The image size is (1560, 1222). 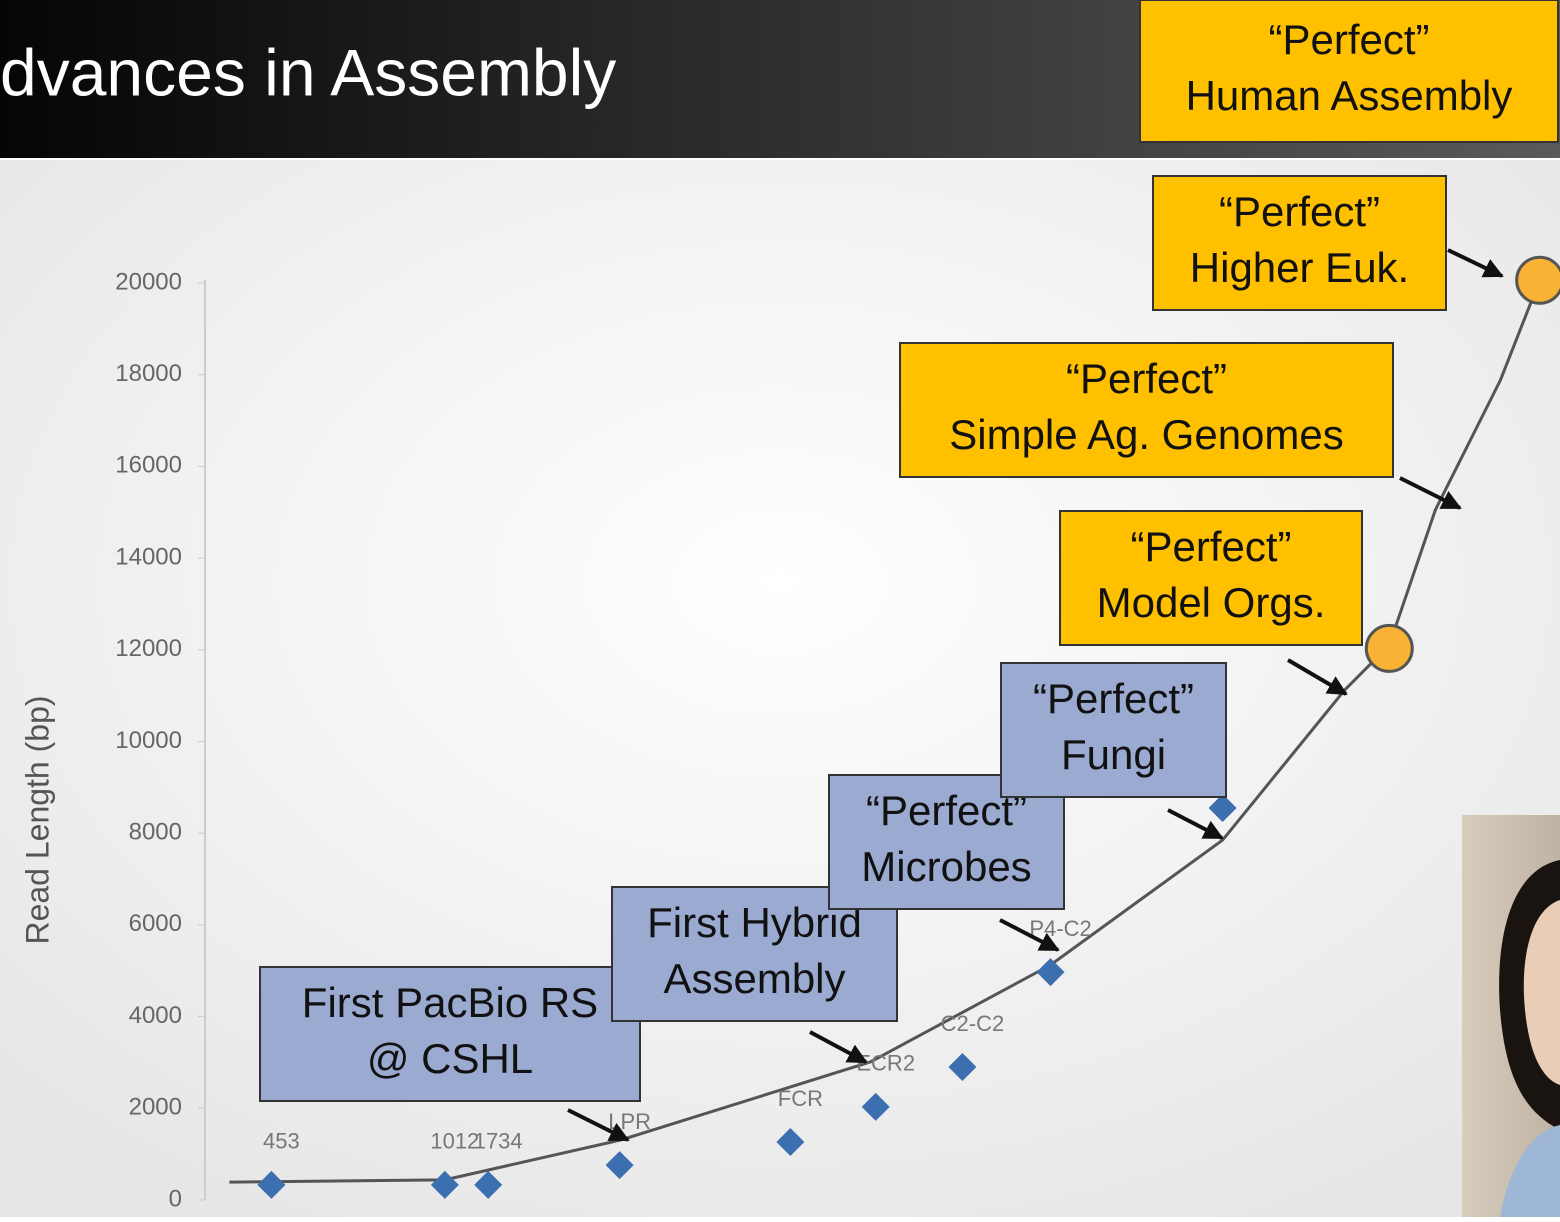 I want to click on y-tick-label: 6000, so click(x=155, y=923).